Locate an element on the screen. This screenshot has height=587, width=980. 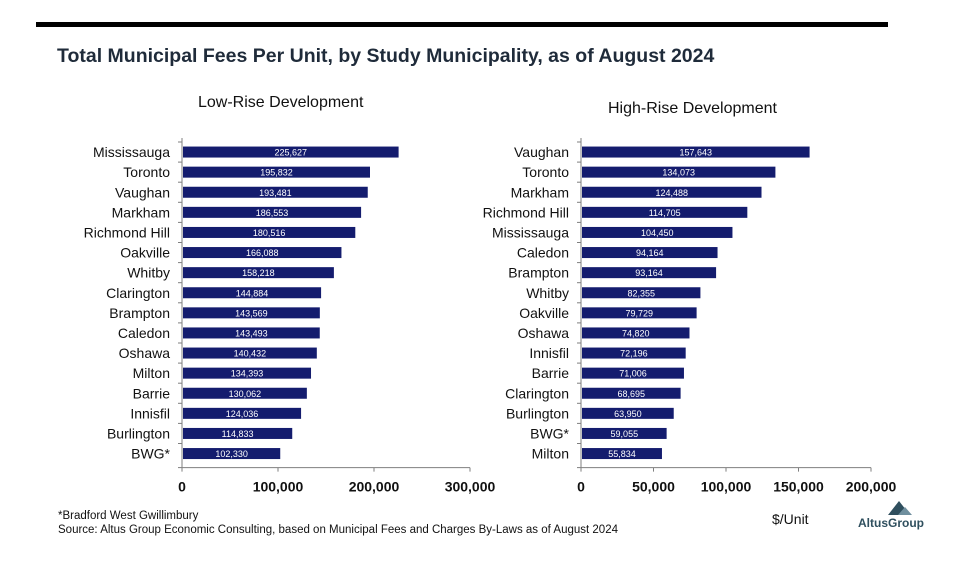
bar-value-label: 193,481 is located at coordinates (275, 193).